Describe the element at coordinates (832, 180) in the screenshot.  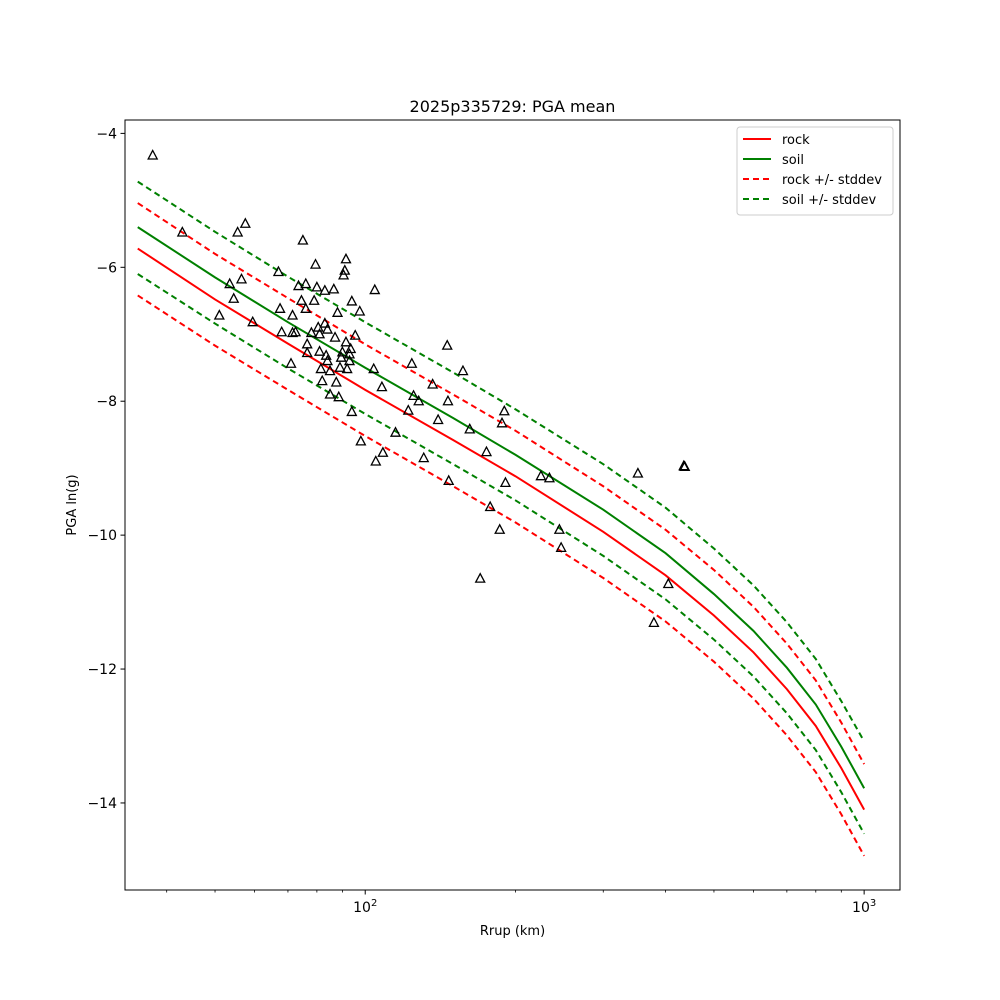
I see `legend-label: rock +/- stddev` at that location.